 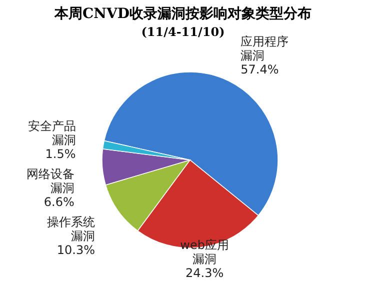 What do you see at coordinates (59, 201) in the screenshot?
I see `data-label: 6.6%` at bounding box center [59, 201].